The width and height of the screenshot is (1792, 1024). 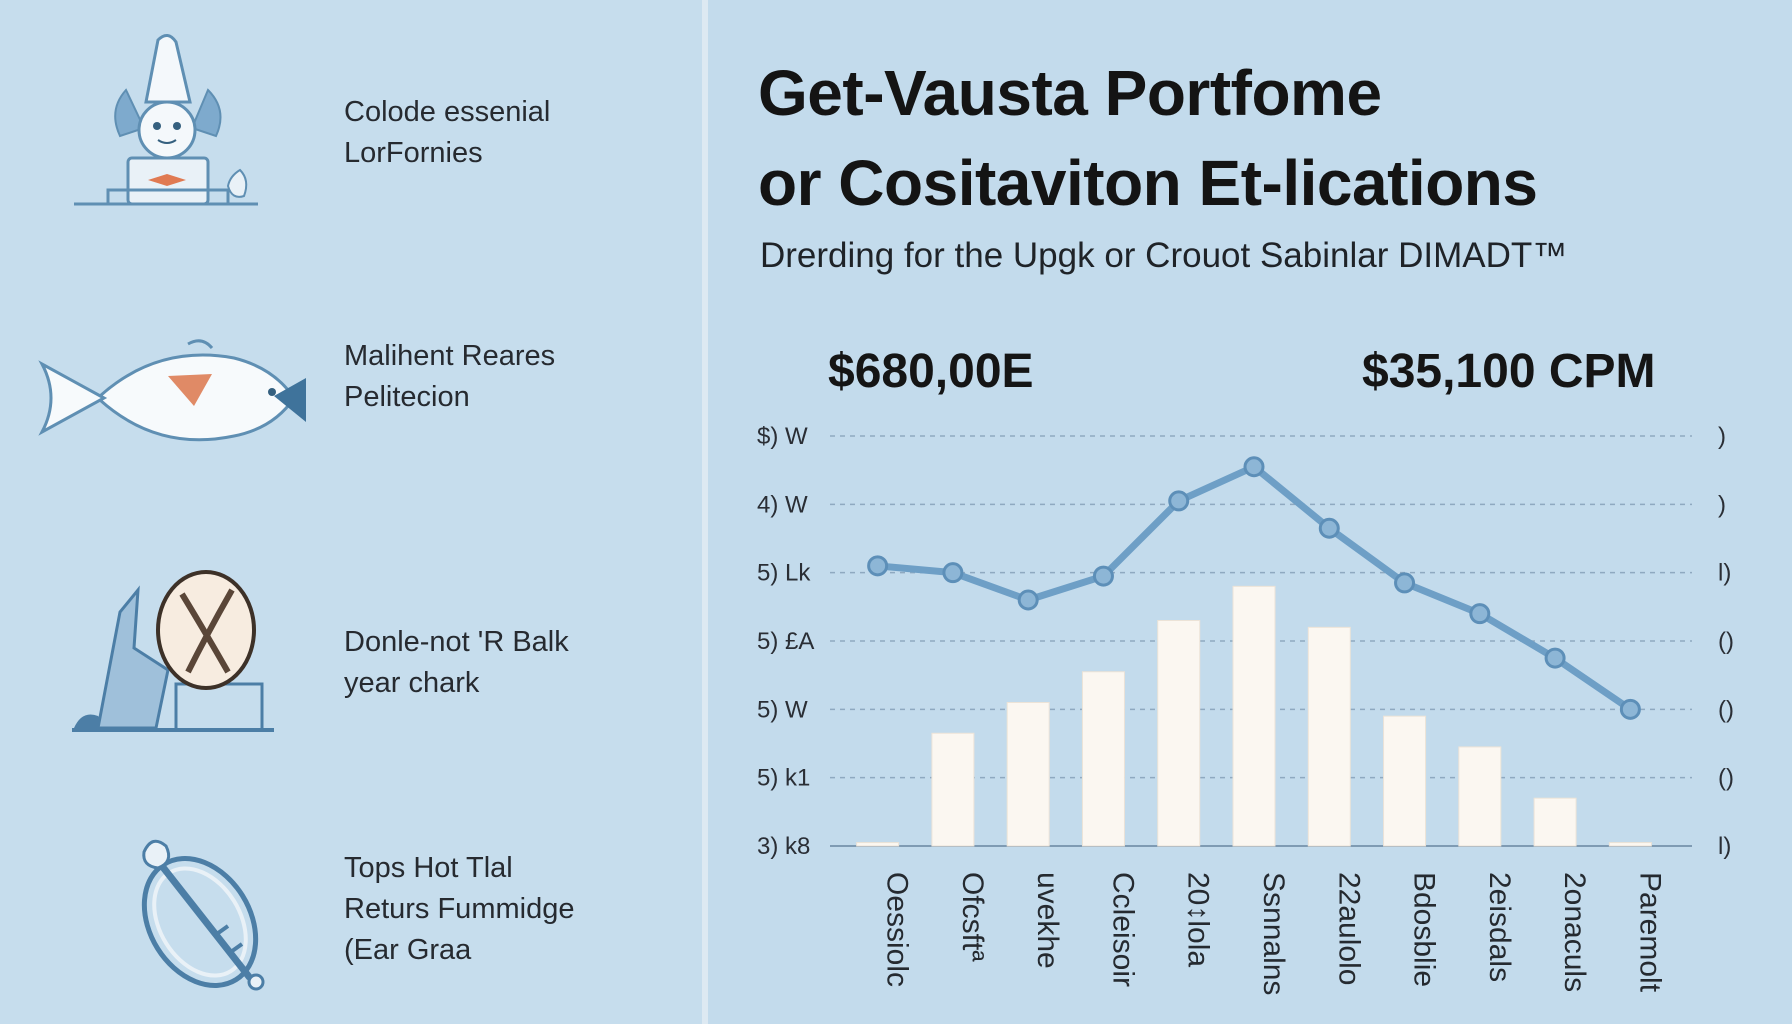 I want to click on feature-item-3: Donle-not 'R Balk year chark, so click(x=456, y=663).